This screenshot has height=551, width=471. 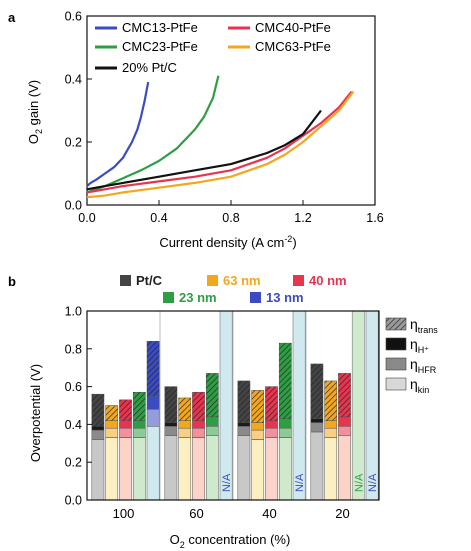 What do you see at coordinates (158, 218) in the screenshot?
I see `panel-a-x-tick-label: 0.4` at bounding box center [158, 218].